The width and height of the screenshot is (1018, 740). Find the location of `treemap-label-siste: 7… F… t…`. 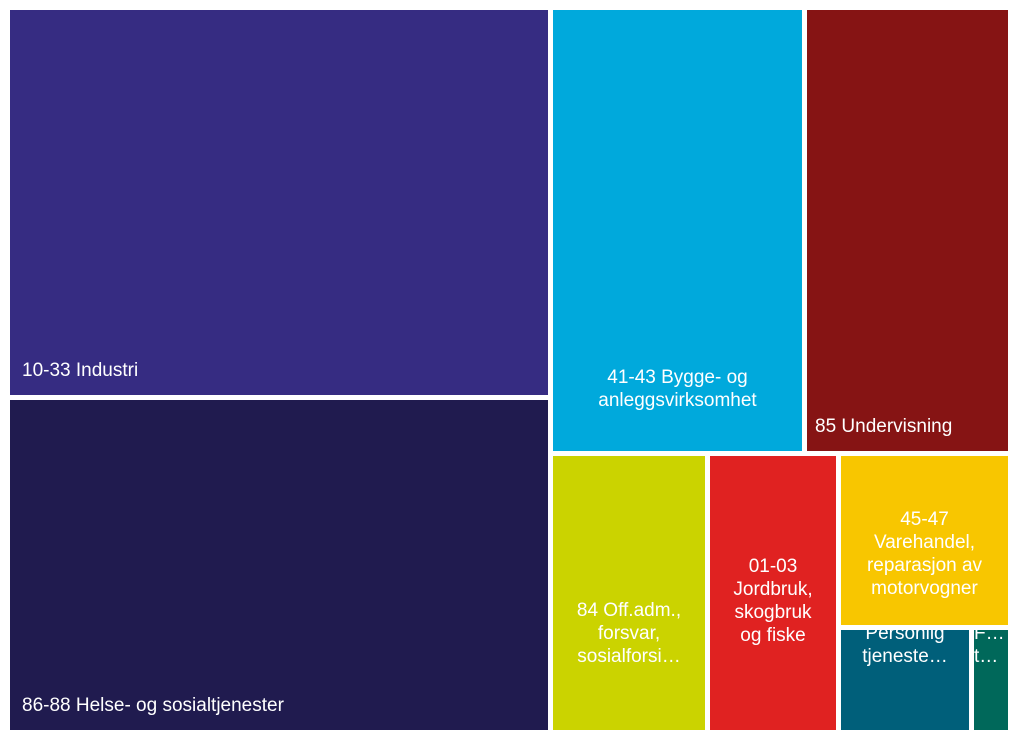

treemap-label-siste: 7… F… t… is located at coordinates (989, 648).